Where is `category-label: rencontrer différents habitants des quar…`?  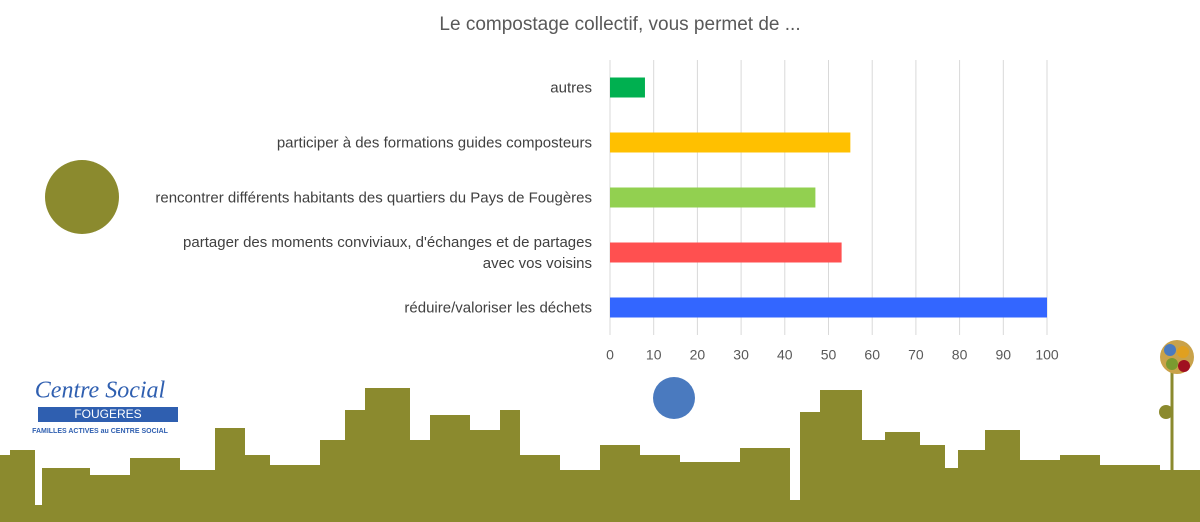
category-label: rencontrer différents habitants des quar… is located at coordinates (373, 197).